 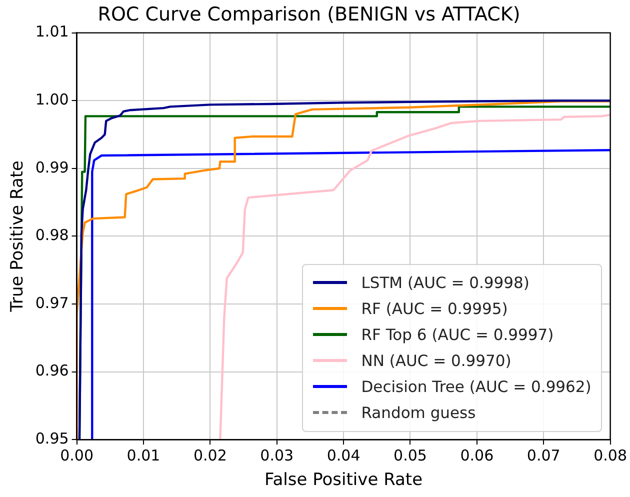 What do you see at coordinates (52, 235) in the screenshot?
I see `y-tick-label: 0.98` at bounding box center [52, 235].